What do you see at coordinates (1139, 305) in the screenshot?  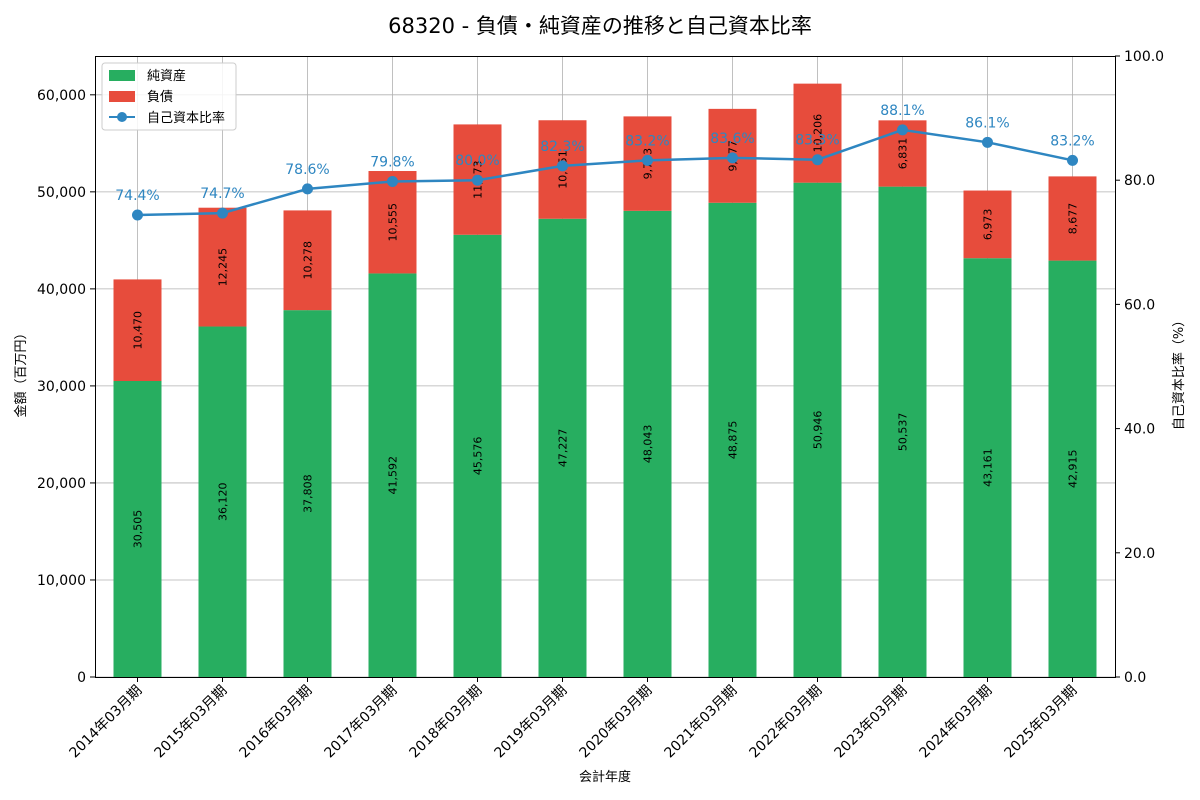 I see `y2-tick-label: 60.0` at bounding box center [1139, 305].